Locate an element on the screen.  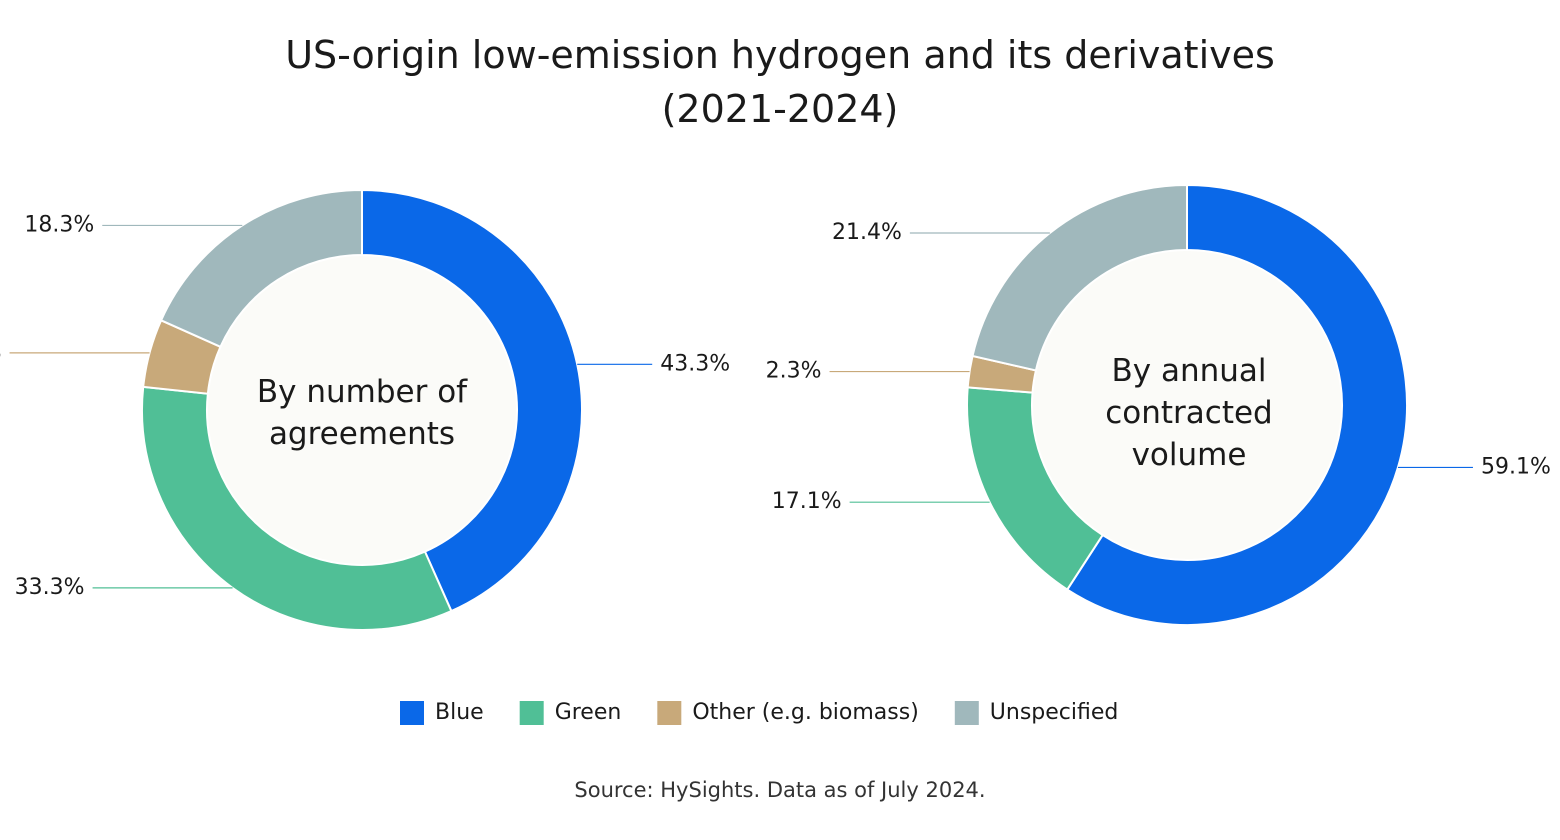
value-label: 21.4% is located at coordinates (867, 232).